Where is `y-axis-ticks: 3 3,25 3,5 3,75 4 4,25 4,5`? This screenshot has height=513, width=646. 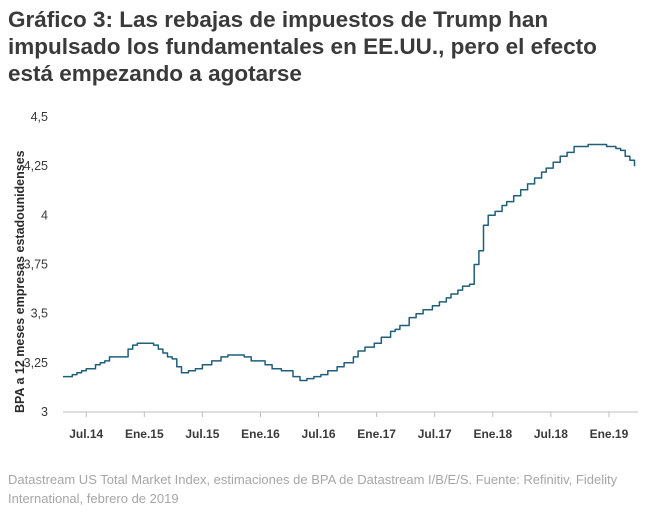
y-axis-ticks: 3 3,25 3,5 3,75 4 4,25 4,5 is located at coordinates (36, 264).